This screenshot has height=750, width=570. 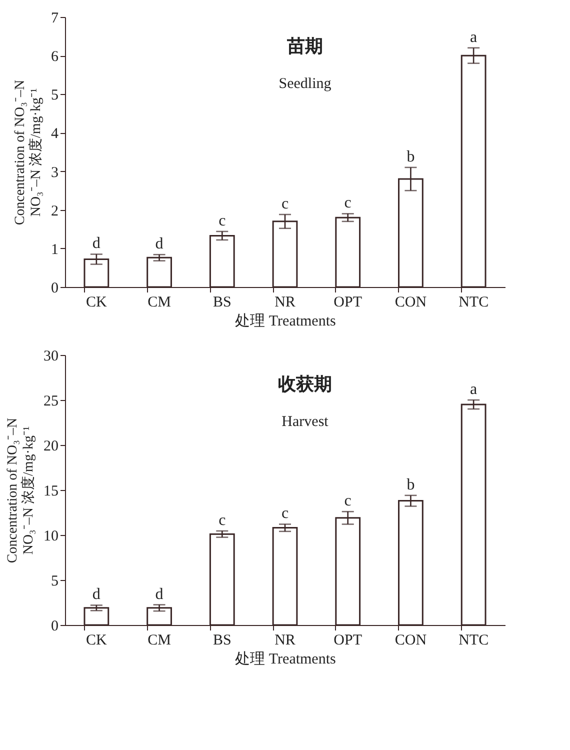 I want to click on text: 苗期, so click(x=304, y=46).